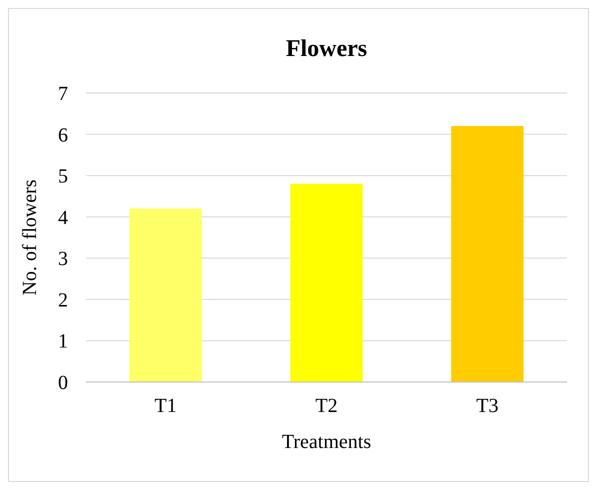 This screenshot has width=597, height=490. I want to click on y-tick-label: 1, so click(63, 341).